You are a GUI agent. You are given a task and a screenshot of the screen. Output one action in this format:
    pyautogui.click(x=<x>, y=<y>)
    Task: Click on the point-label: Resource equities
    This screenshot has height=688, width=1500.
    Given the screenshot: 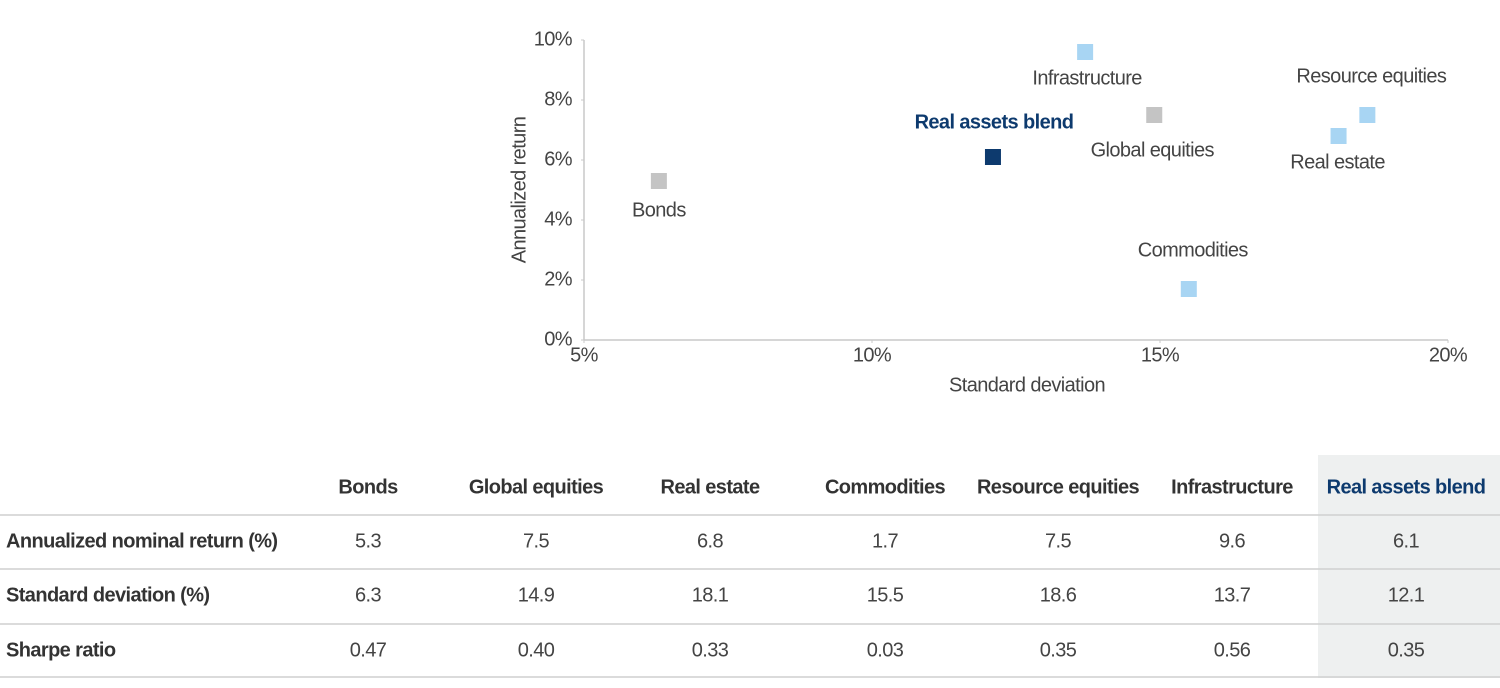 What is the action you would take?
    pyautogui.click(x=1371, y=76)
    